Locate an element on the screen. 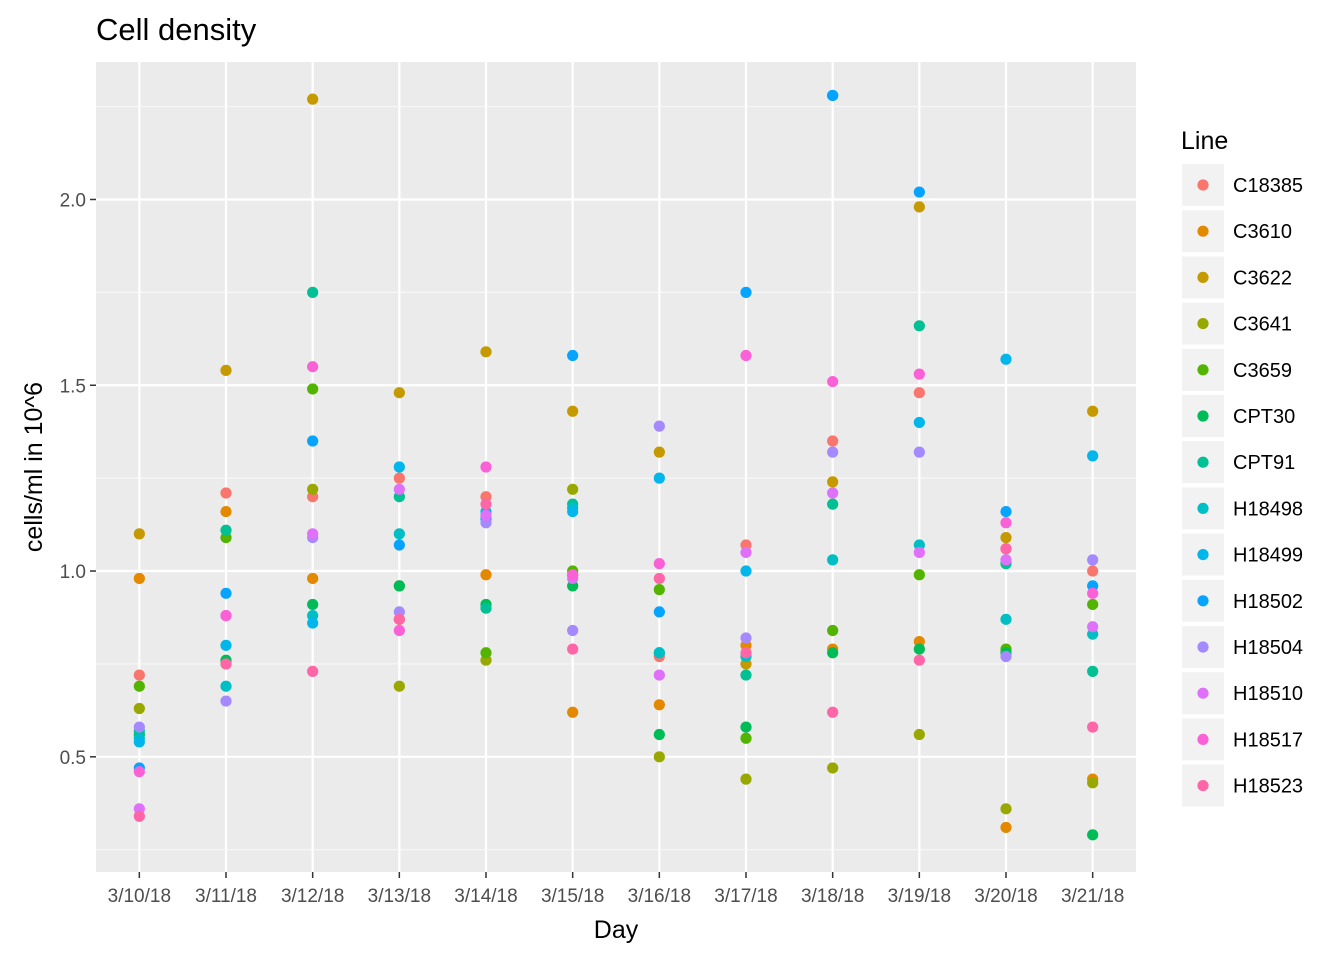 The image size is (1344, 960). legend-label: H18502 is located at coordinates (1268, 602).